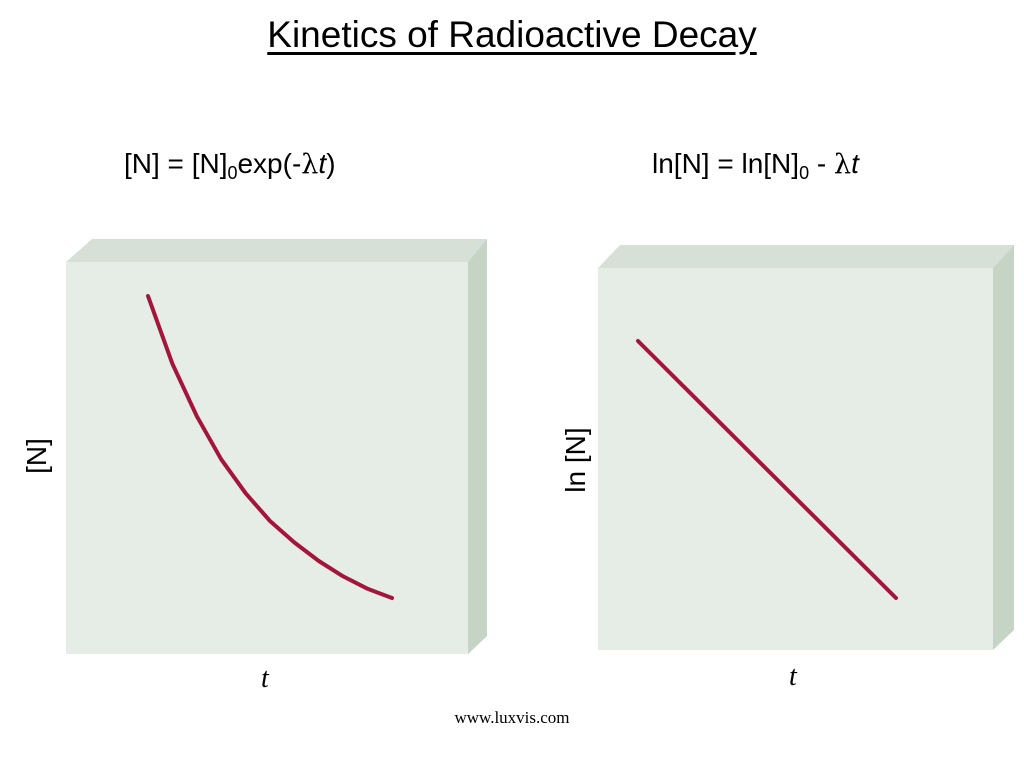  I want to click on eq-left-part-c: ), so click(331, 163).